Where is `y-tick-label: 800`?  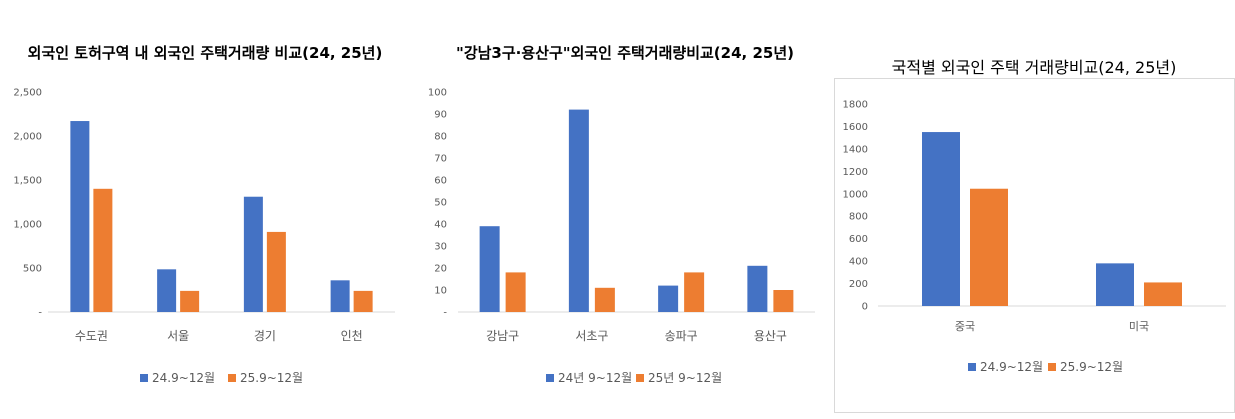
y-tick-label: 800 is located at coordinates (858, 217).